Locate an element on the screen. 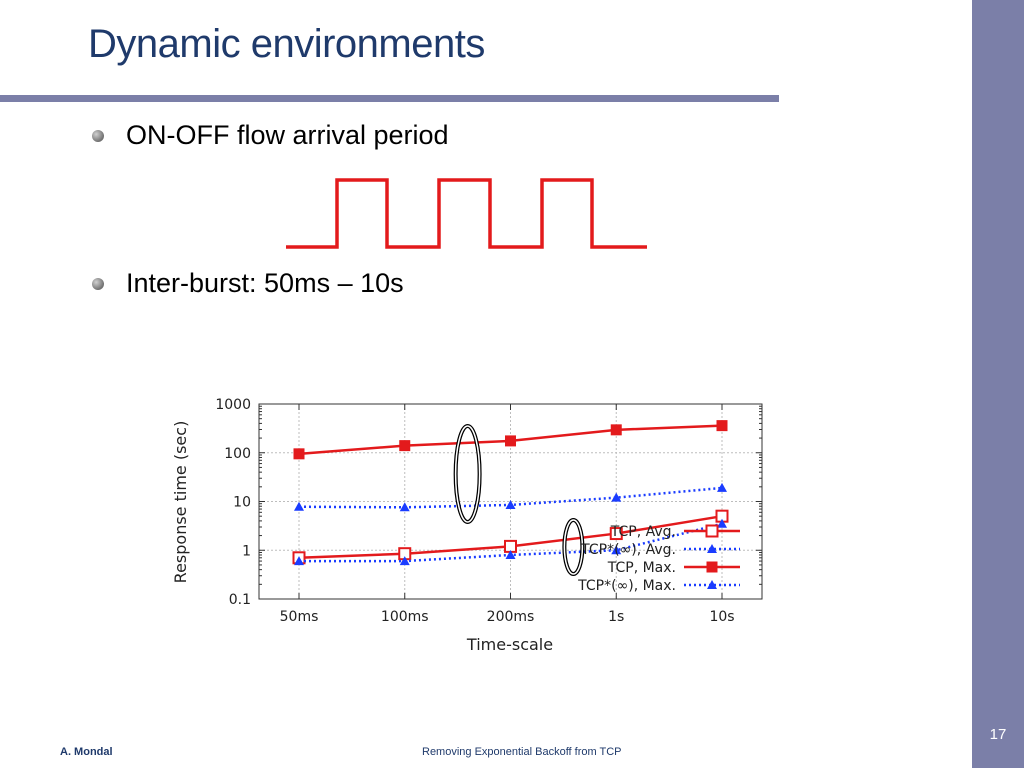  legend-label: TCP*(∞), Max. is located at coordinates (626, 586).